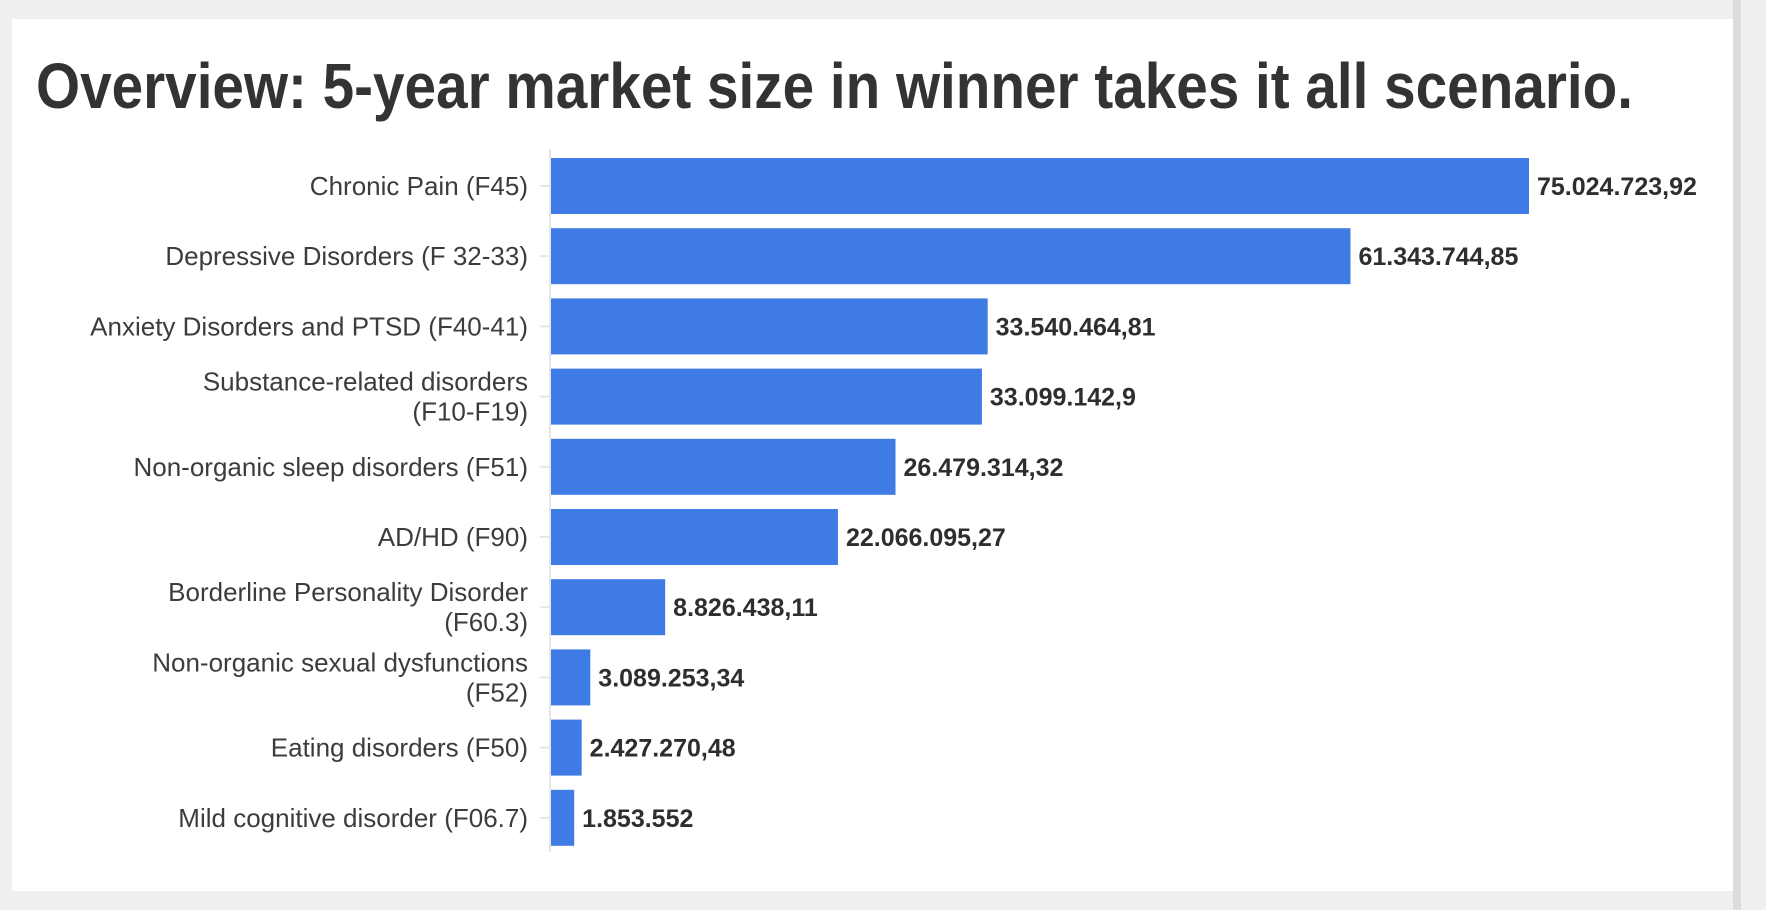 This screenshot has height=910, width=1766. I want to click on category-label: Non-organic sleep disorders (F51), so click(330, 467).